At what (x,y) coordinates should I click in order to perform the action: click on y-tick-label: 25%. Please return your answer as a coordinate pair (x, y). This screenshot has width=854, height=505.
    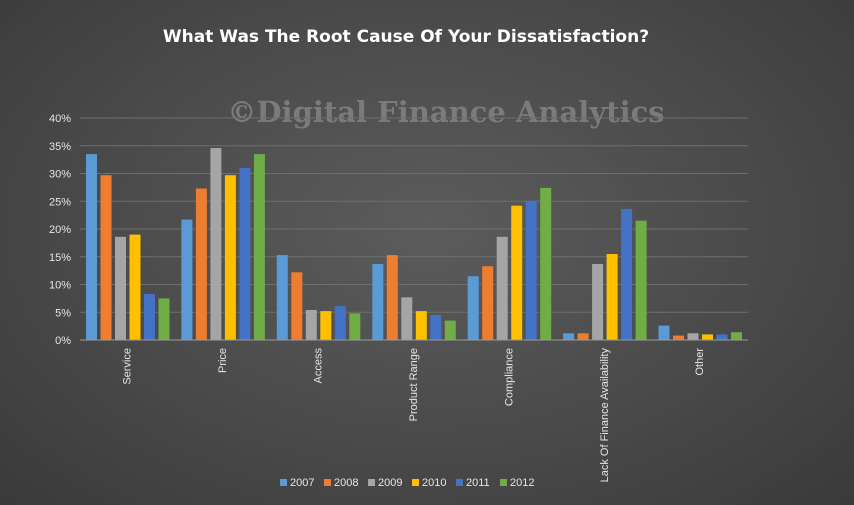
    Looking at the image, I should click on (60, 202).